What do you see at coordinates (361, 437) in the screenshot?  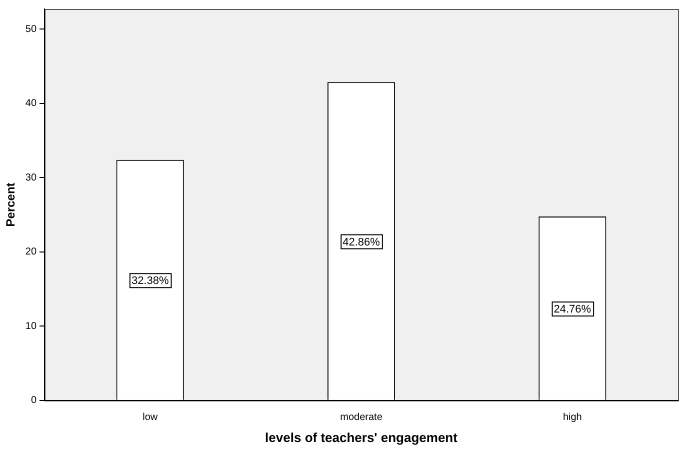 I see `x-axis-title: levels of teachers' engagement` at bounding box center [361, 437].